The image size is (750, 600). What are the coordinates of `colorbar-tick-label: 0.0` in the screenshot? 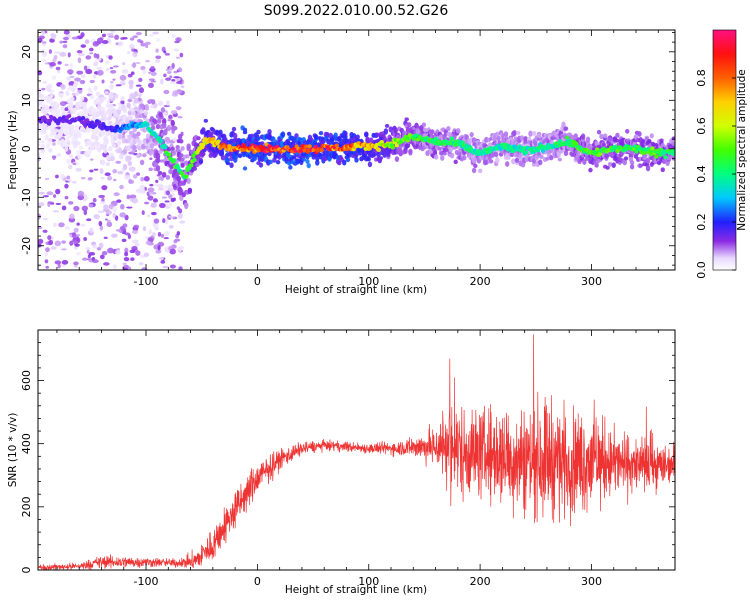 It's located at (701, 270).